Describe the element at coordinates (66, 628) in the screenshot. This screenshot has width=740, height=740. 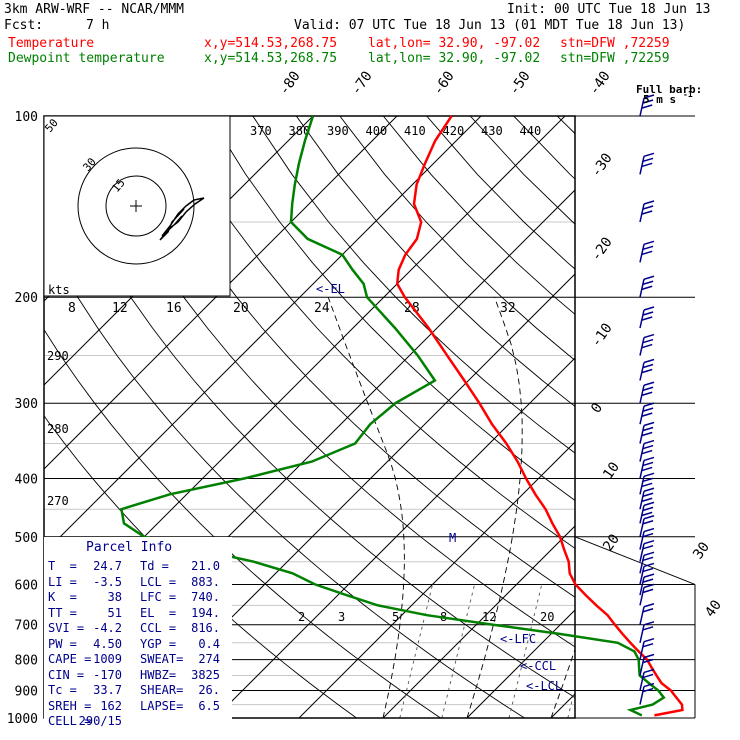
I see `parcel-info-cell: SVI =` at that location.